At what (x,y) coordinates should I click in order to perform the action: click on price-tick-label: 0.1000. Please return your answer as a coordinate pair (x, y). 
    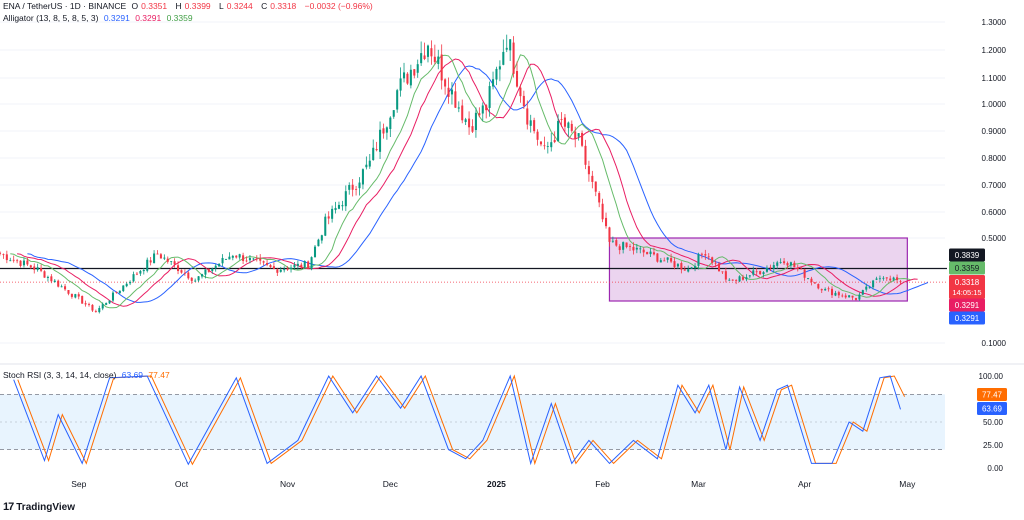
    Looking at the image, I should click on (994, 343).